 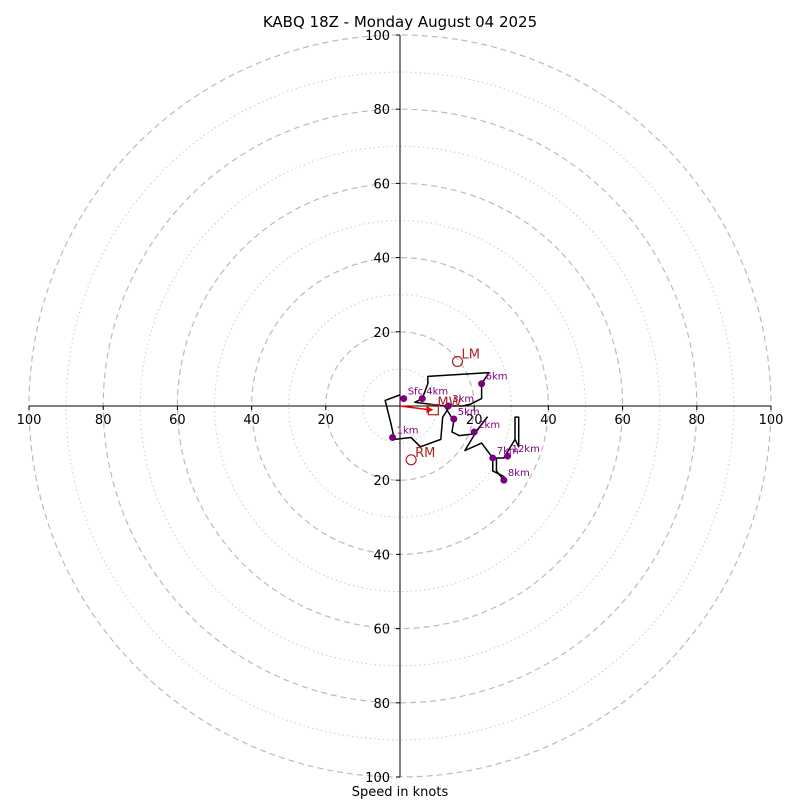 I want to click on height-marker-label: 3km, so click(x=463, y=399).